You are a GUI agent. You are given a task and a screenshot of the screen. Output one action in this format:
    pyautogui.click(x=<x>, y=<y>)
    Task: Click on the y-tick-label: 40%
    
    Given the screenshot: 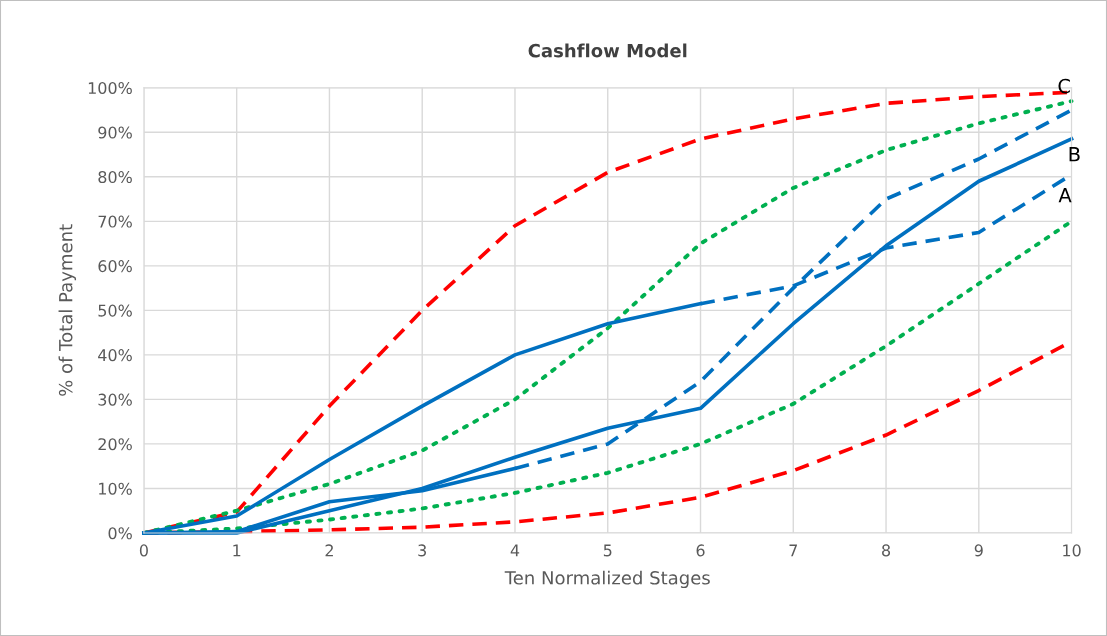 What is the action you would take?
    pyautogui.click(x=115, y=355)
    